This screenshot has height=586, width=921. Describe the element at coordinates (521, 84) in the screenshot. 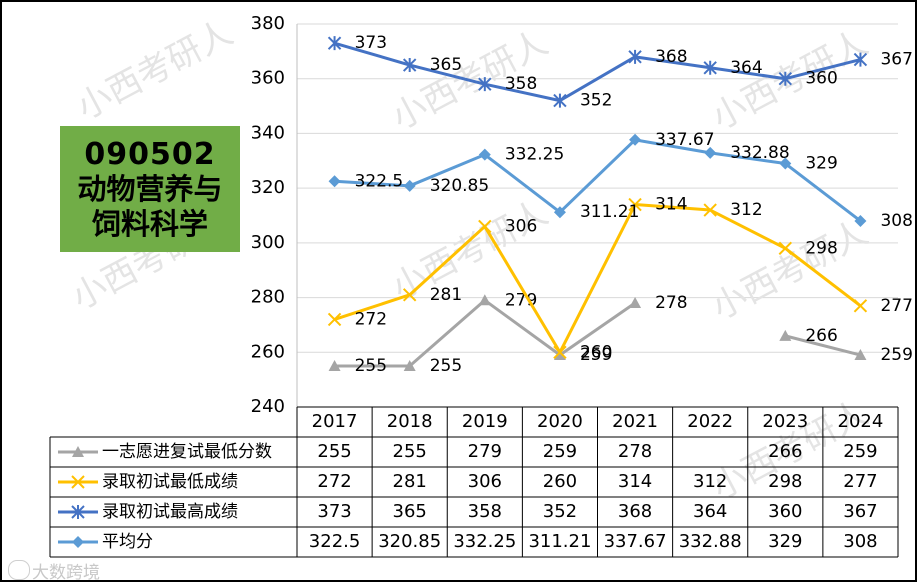

I see `data-label: 358` at that location.